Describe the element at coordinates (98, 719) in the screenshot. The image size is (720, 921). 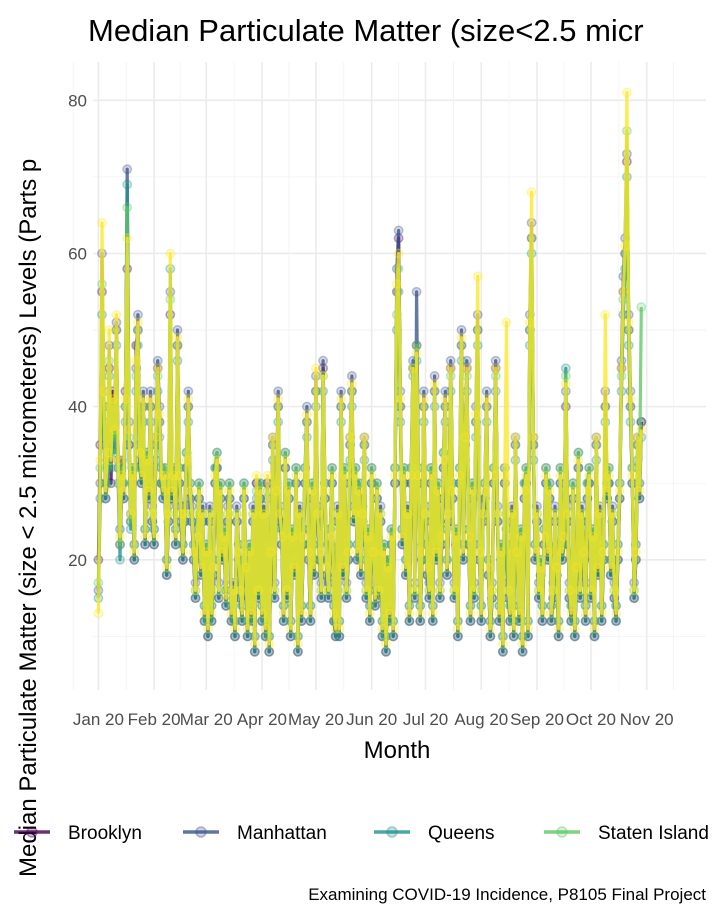
I see `x-tick-label: Jan 20` at that location.